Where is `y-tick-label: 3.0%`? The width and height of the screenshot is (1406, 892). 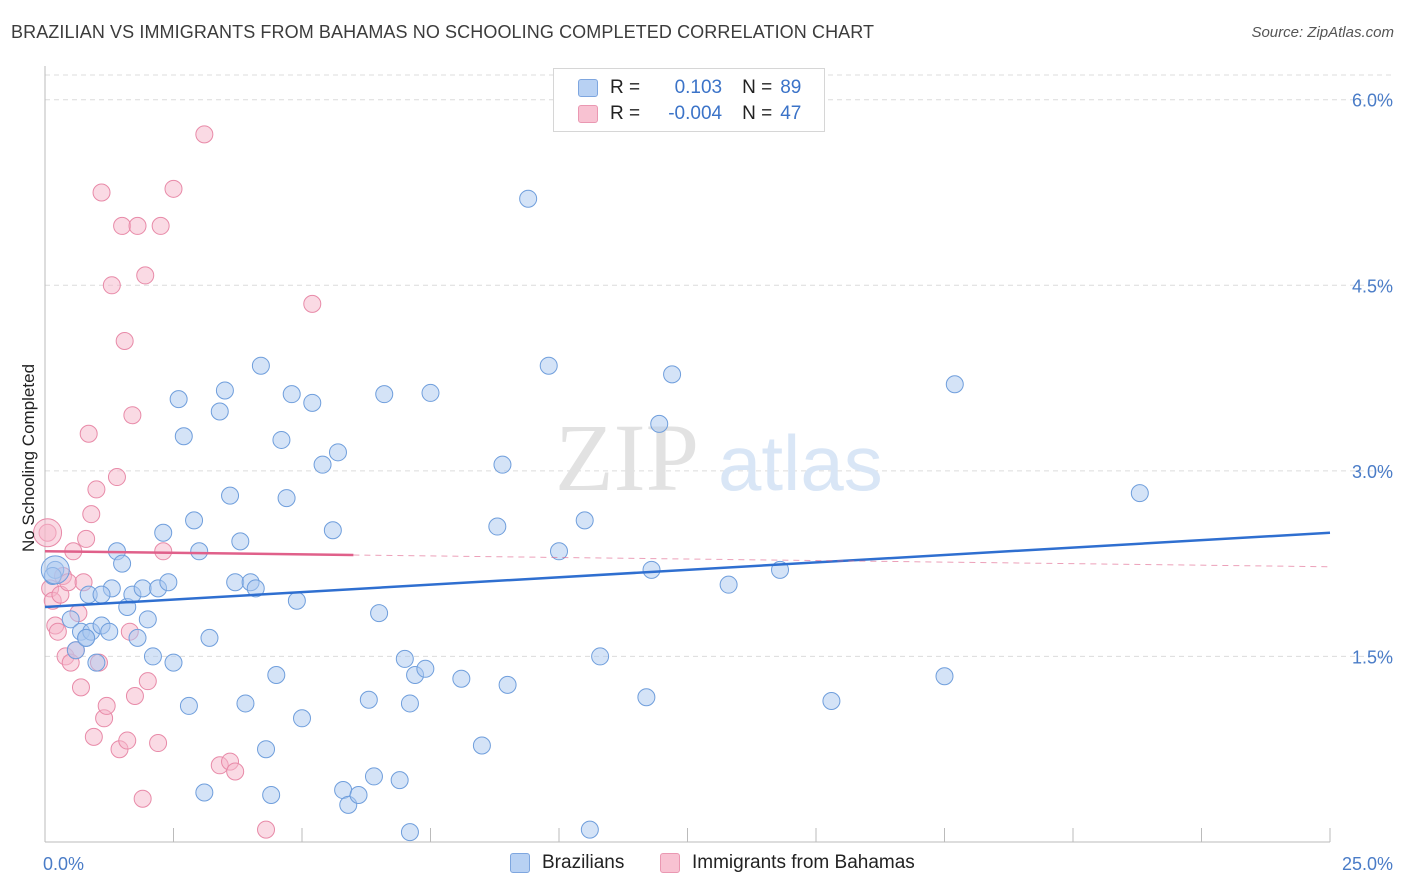 y-tick-label: 3.0% is located at coordinates (1372, 472).